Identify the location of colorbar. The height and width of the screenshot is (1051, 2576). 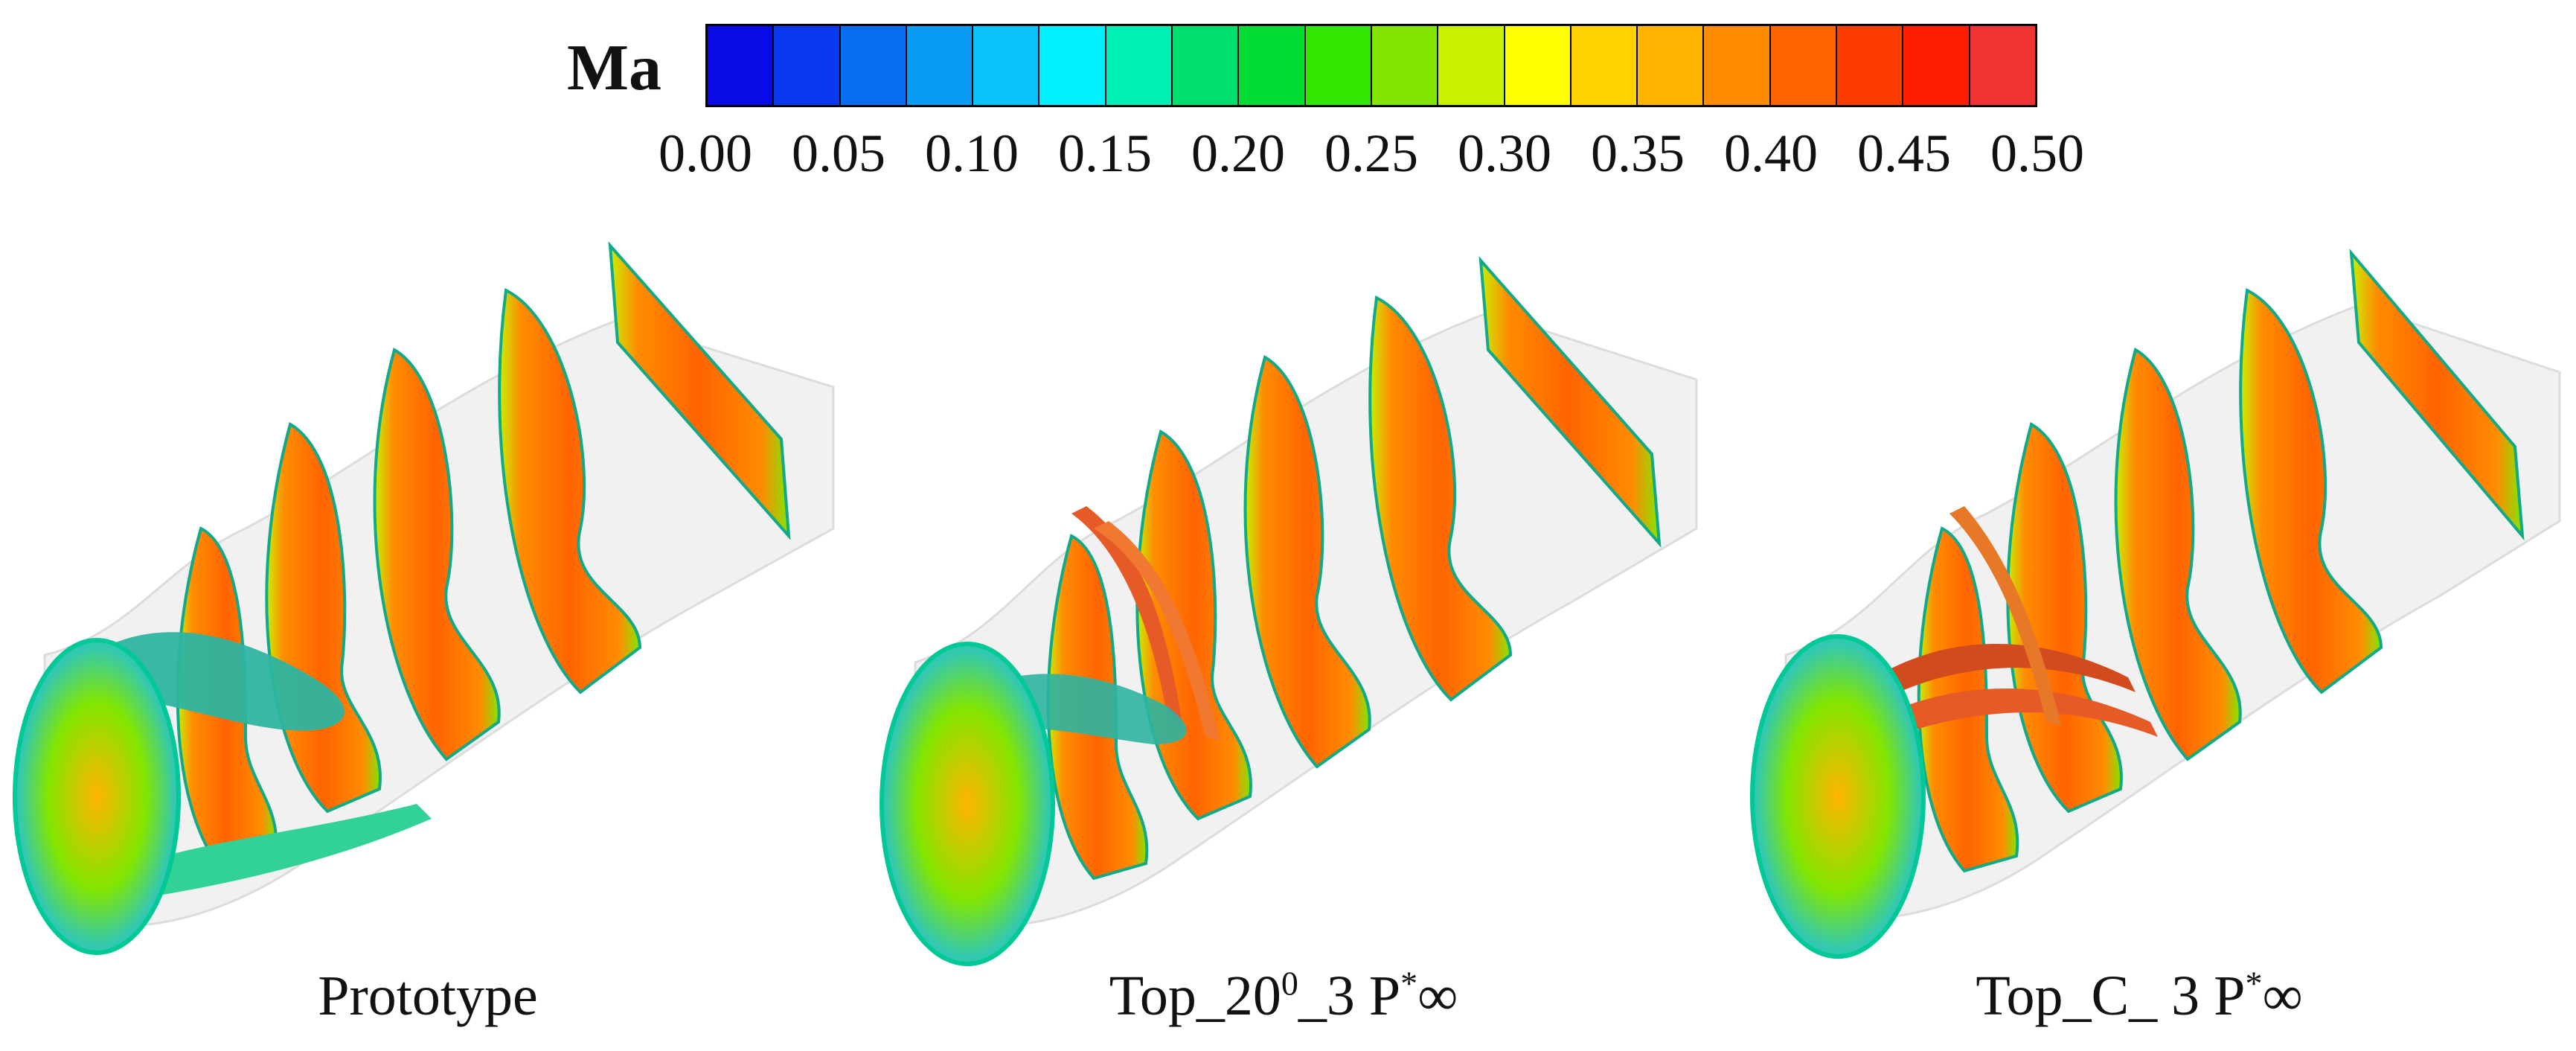
(1371, 65).